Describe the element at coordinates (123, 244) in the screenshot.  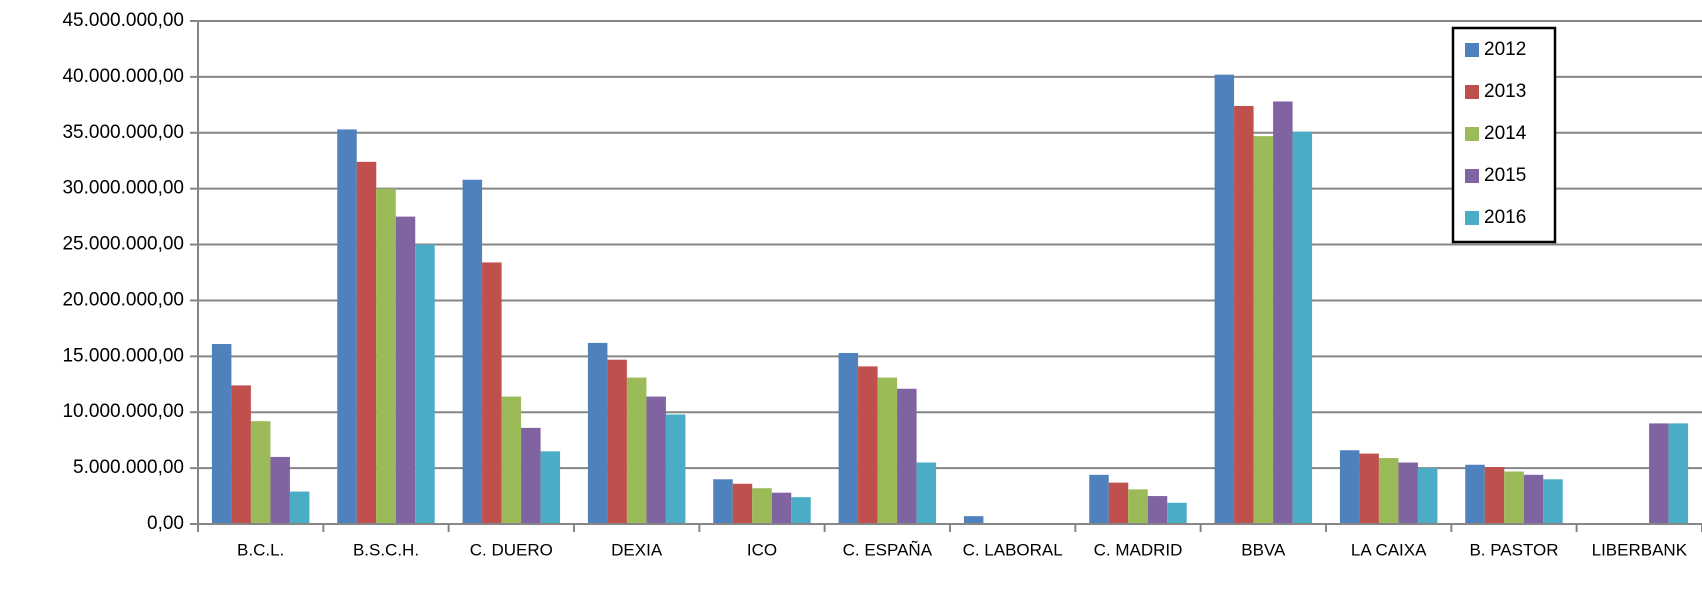
I see `y-tick-label: 25.000.000,00` at that location.